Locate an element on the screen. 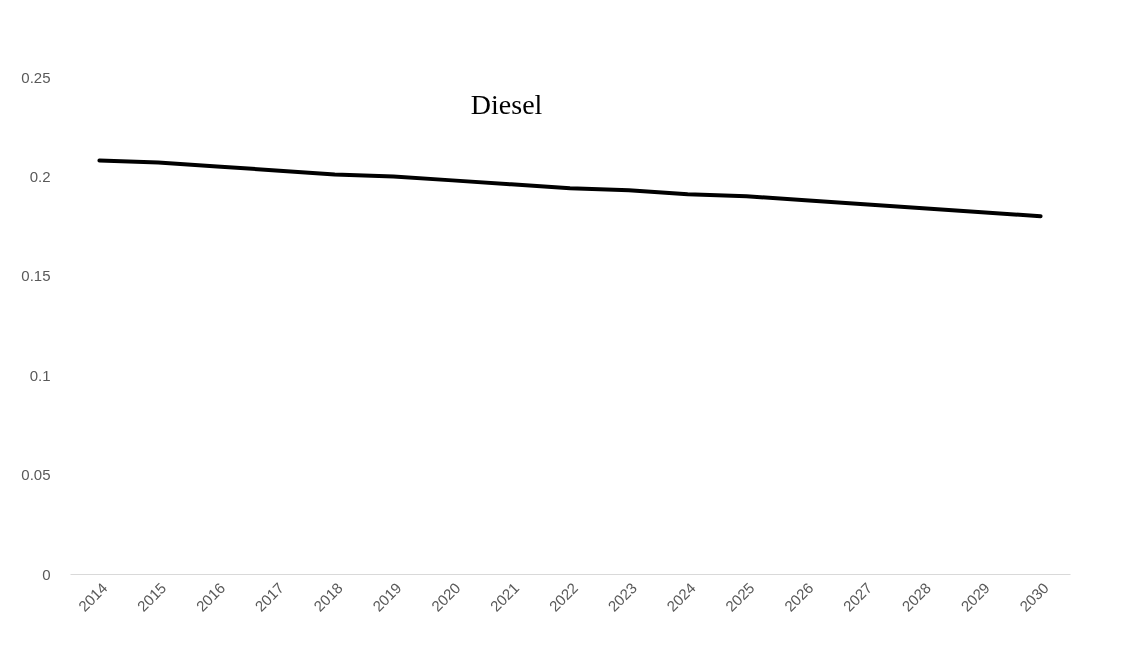 The height and width of the screenshot is (653, 1129). y-tick-label: 0.25 is located at coordinates (36, 77).